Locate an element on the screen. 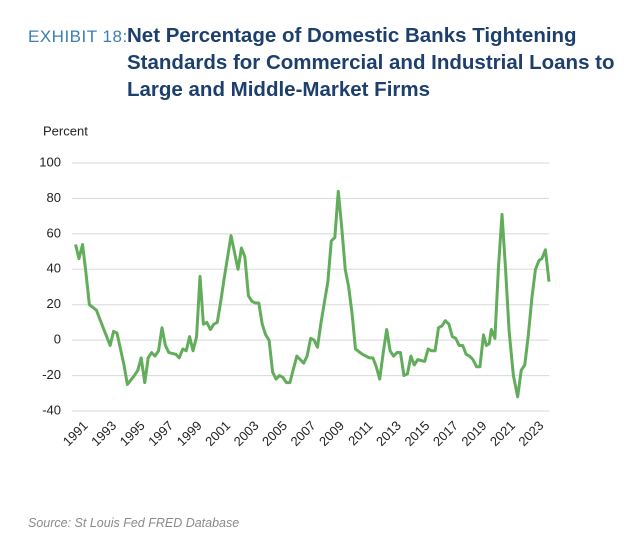  y-tick-label: 60 is located at coordinates (54, 232).